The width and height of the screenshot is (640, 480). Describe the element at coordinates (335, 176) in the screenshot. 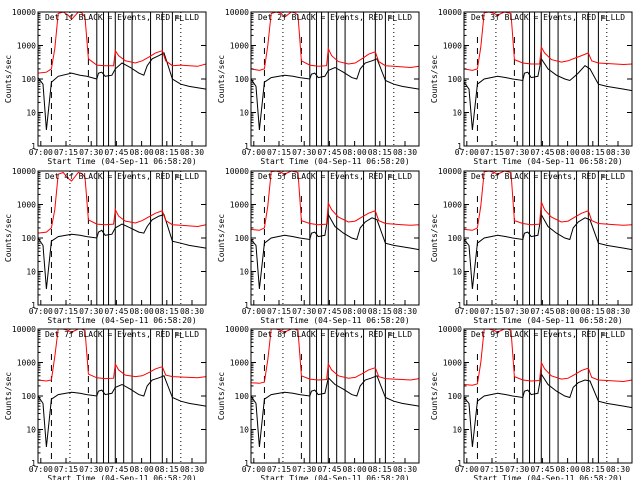

I see `panel-title: Det 5f BLACK = Events, RED = LLD` at that location.